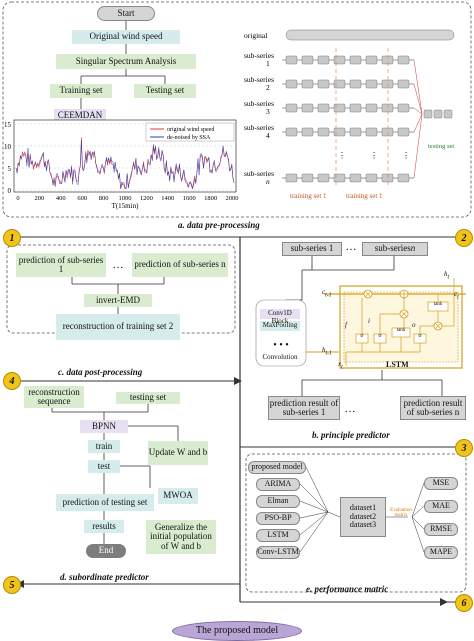 Image resolution: width=474 pixels, height=641 pixels. What do you see at coordinates (456, 295) in the screenshot?
I see `c-t-label: ct` at bounding box center [456, 295].